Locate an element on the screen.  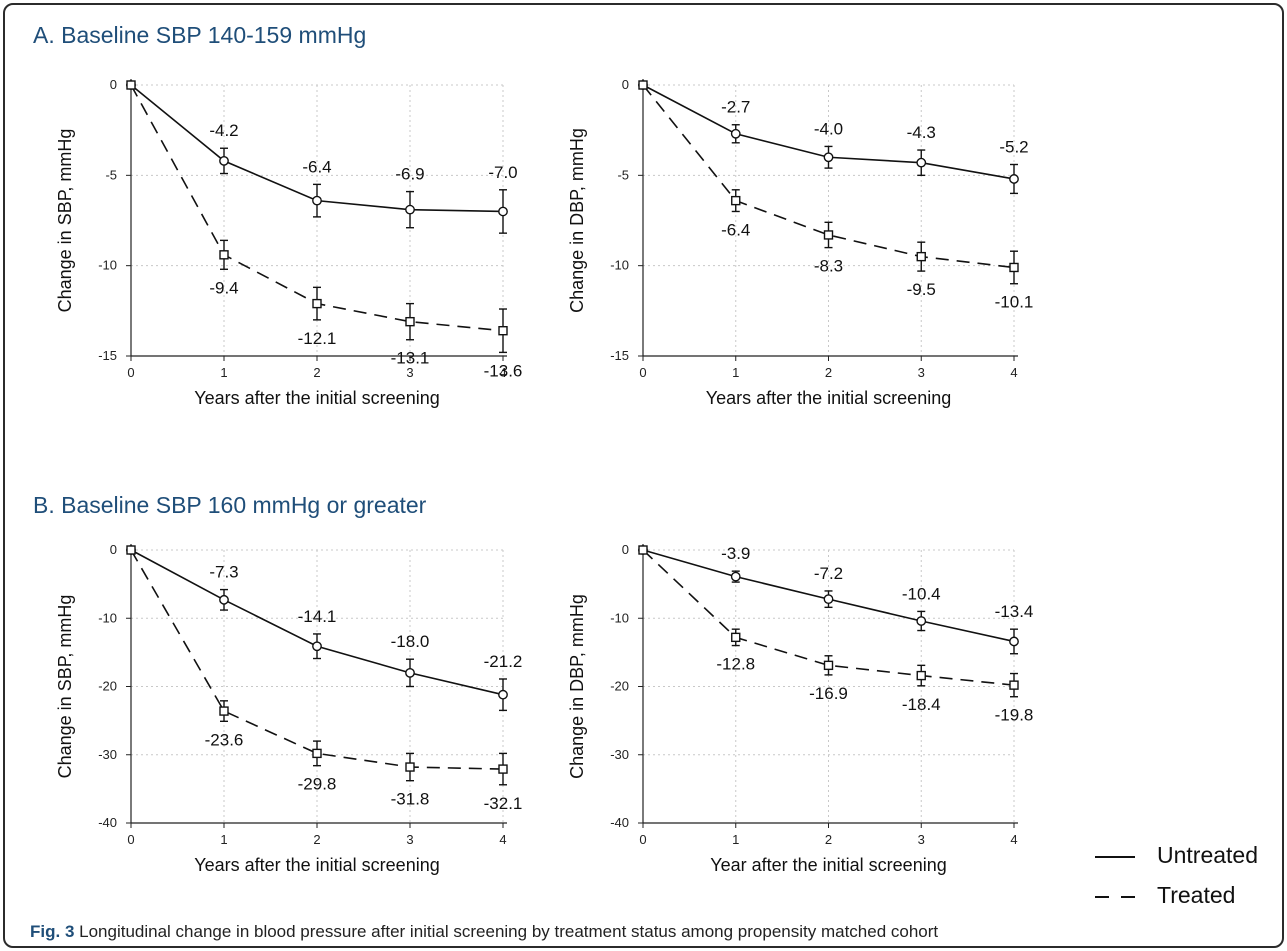
data-label: -12.1 is located at coordinates (317, 338).